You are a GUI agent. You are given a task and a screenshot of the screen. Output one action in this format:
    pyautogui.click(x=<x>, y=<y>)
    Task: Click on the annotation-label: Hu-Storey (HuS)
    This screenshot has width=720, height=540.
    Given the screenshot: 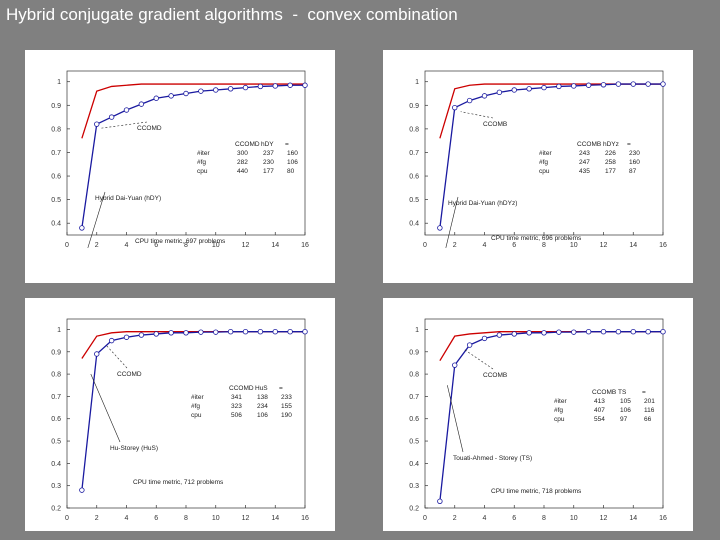 What is the action you would take?
    pyautogui.click(x=134, y=448)
    